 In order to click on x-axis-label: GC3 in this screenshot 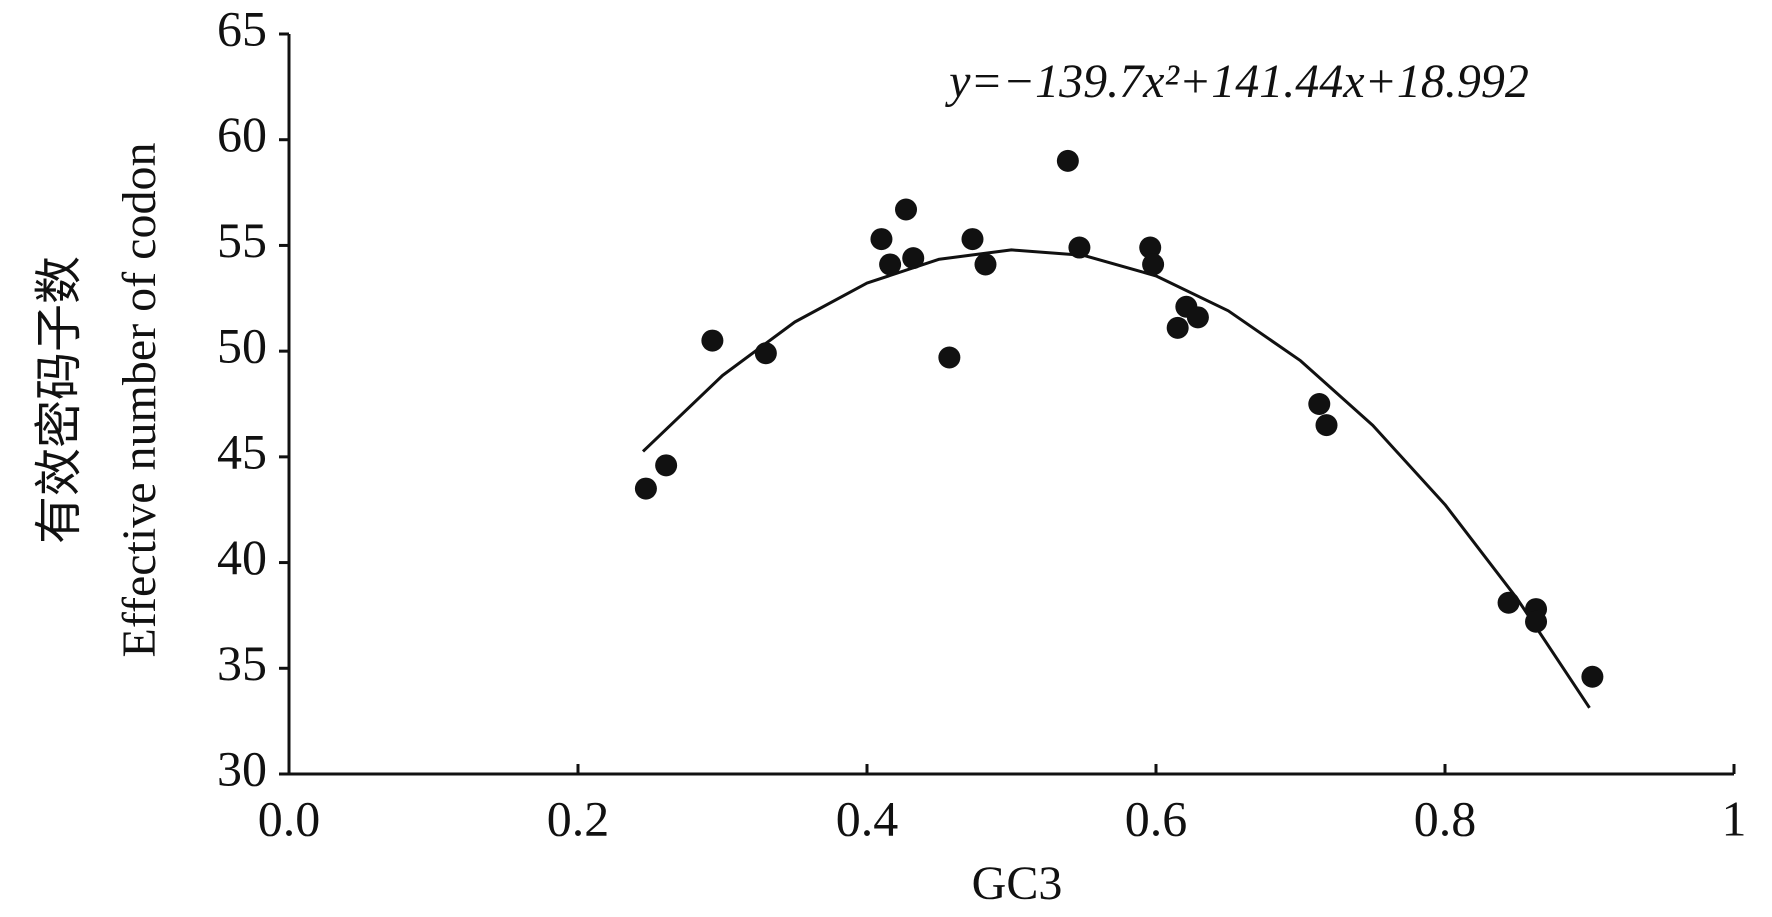, I will do `click(1017, 883)`.